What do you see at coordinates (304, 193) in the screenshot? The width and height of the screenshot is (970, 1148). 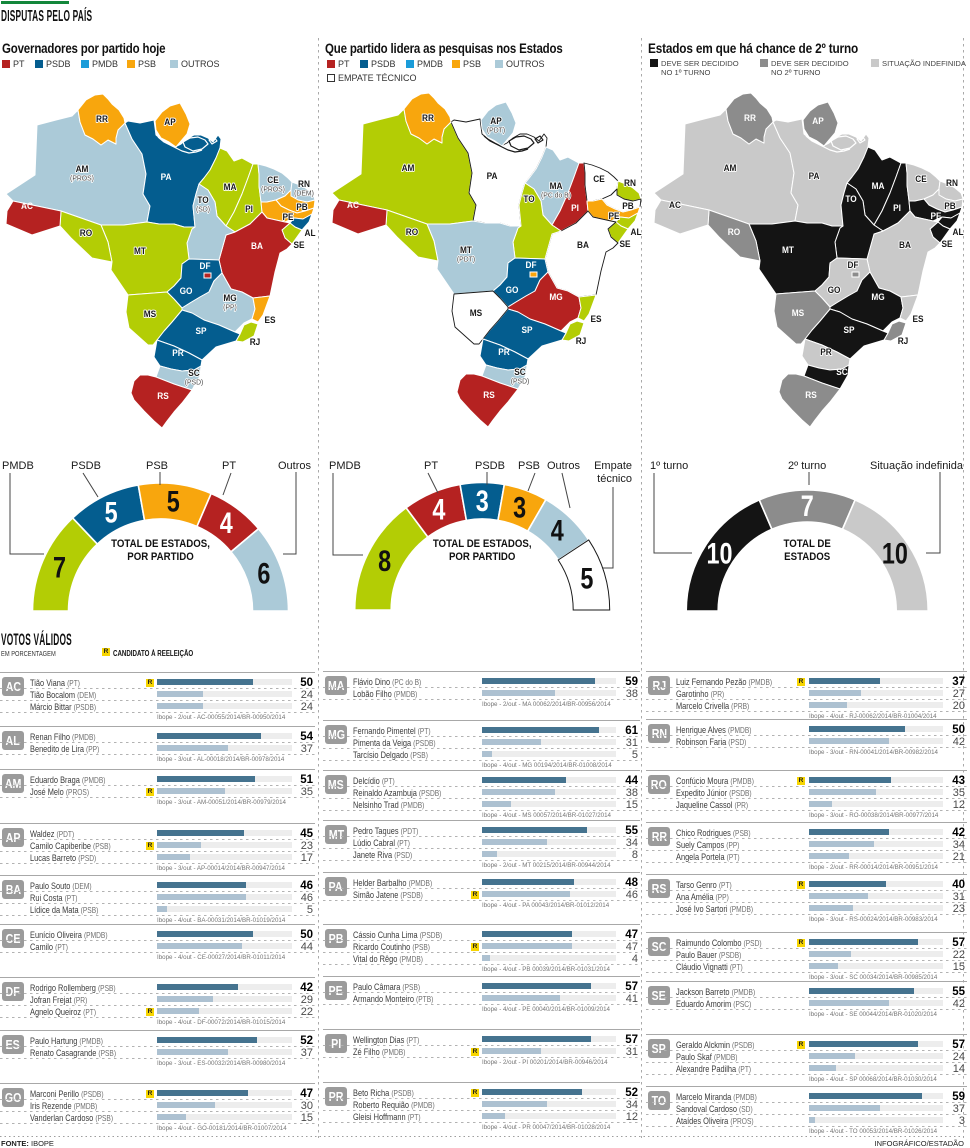 I see `svg-text: (DEM)` at bounding box center [304, 193].